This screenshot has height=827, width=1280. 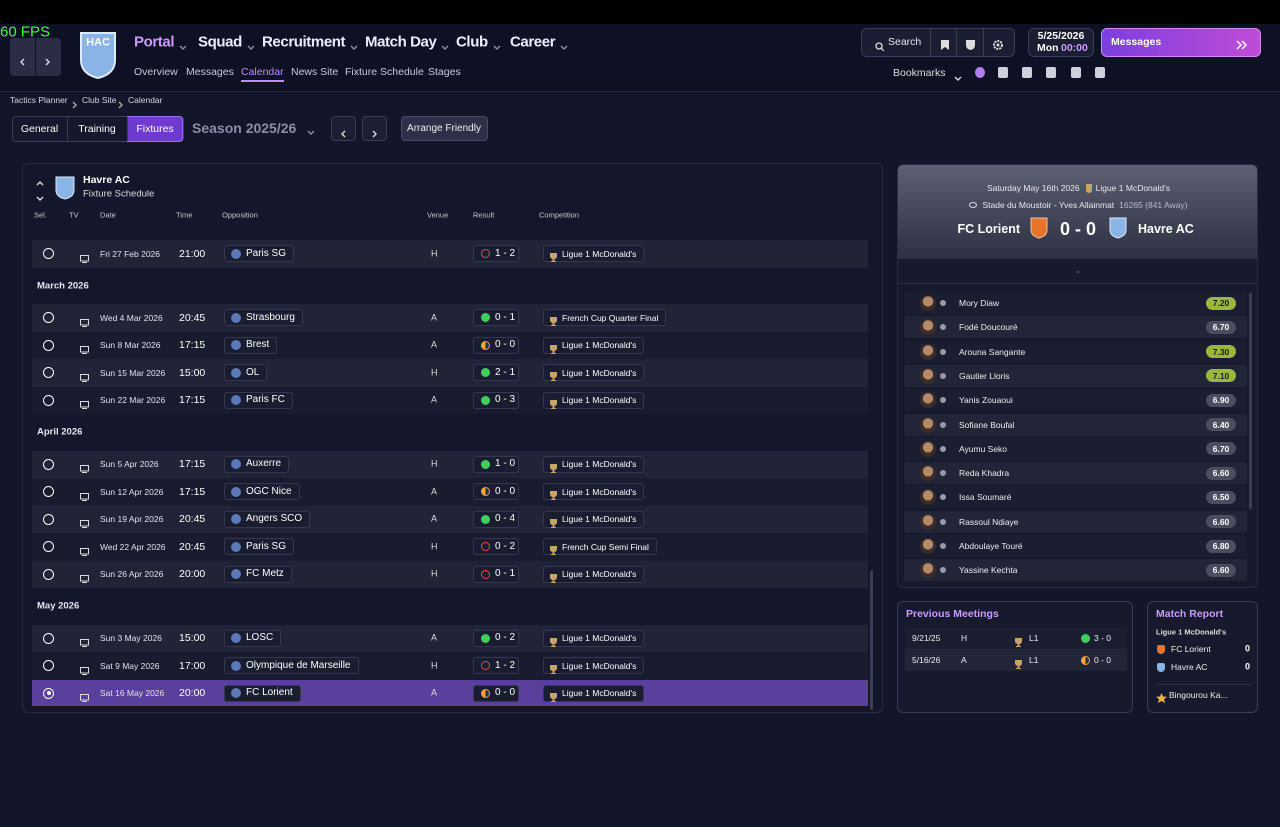 I want to click on forward-button, so click(x=48, y=57).